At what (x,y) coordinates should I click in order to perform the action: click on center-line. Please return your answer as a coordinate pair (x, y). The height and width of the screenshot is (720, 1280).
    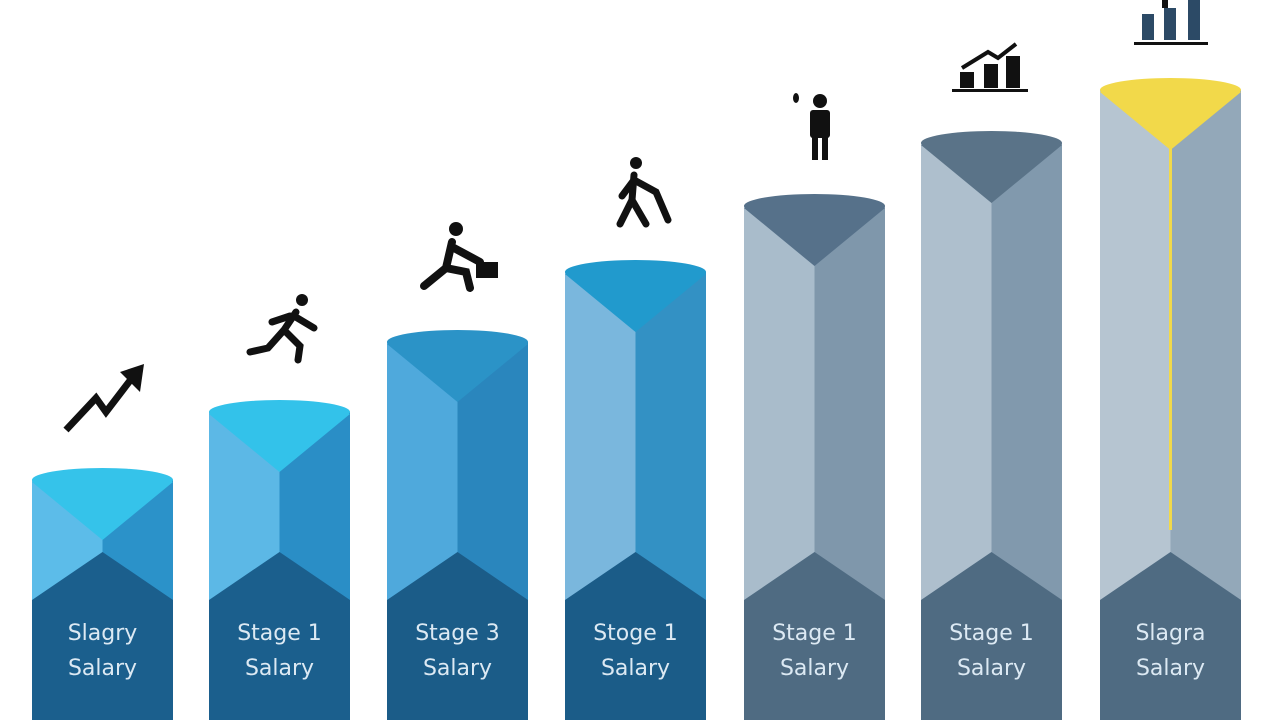
    Looking at the image, I should click on (1170, 335).